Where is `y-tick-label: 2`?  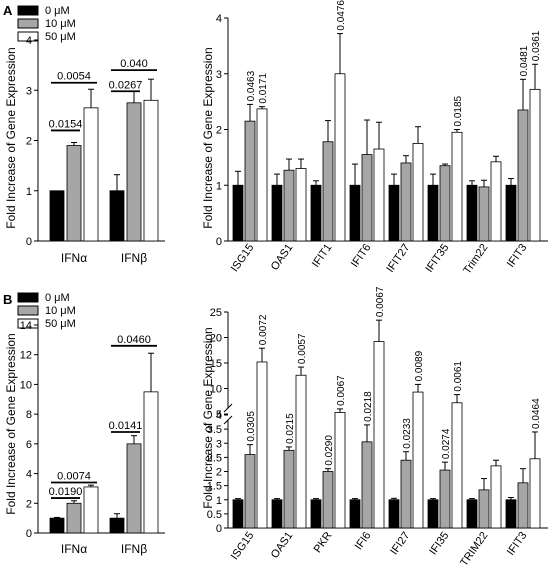
y-tick-label: 2 is located at coordinates (29, 142).